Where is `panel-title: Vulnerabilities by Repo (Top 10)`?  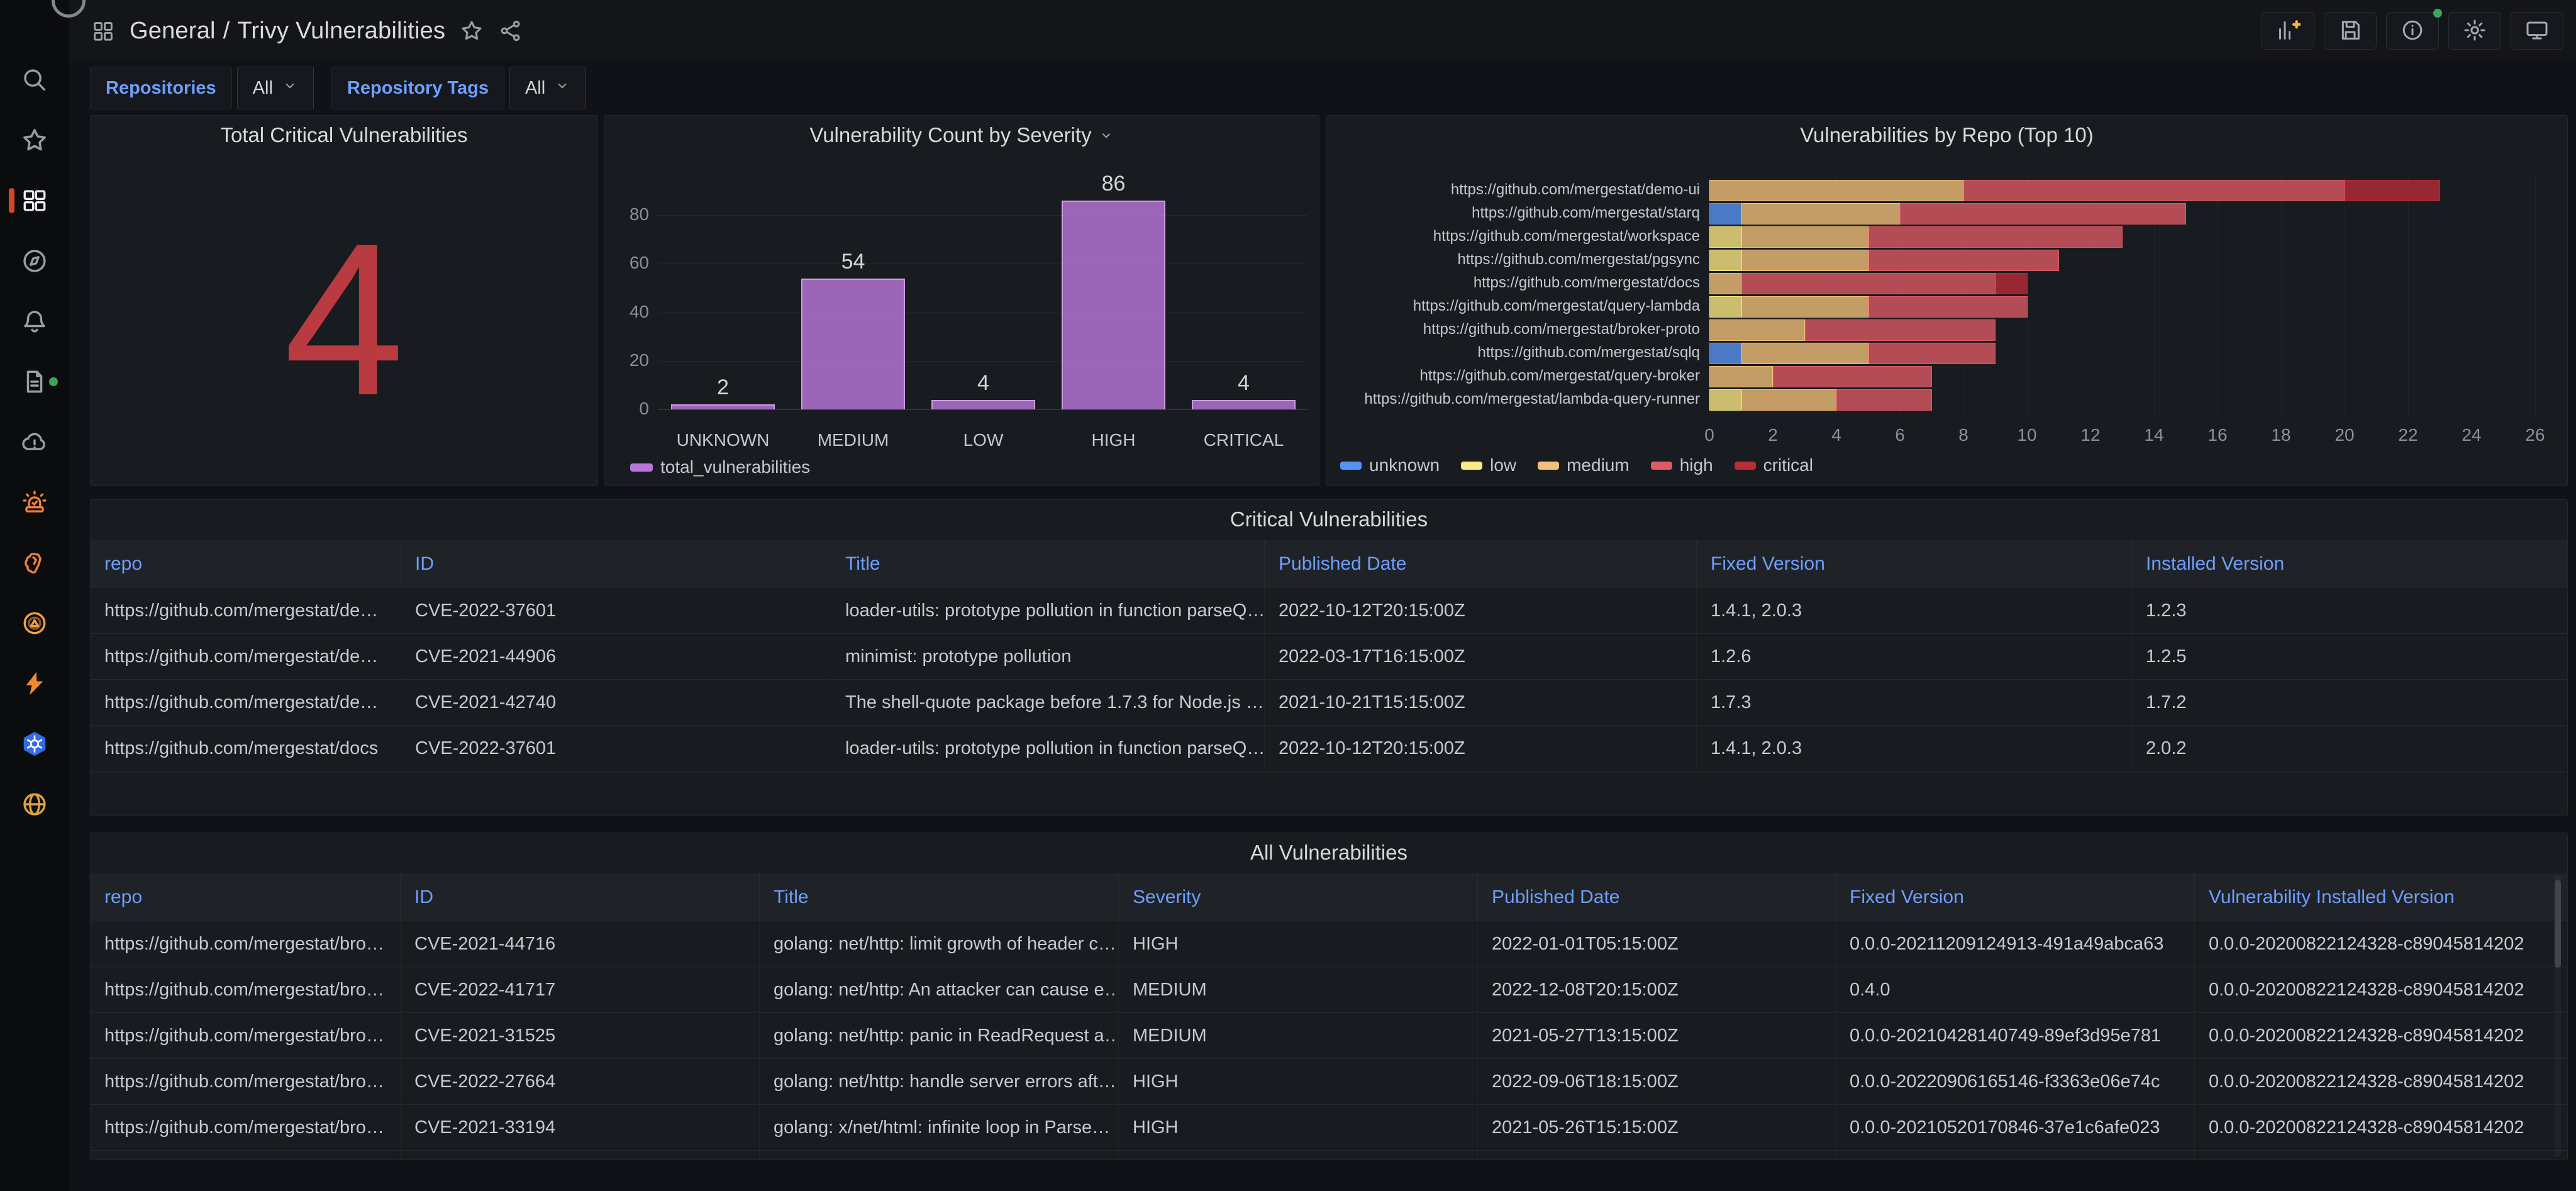 panel-title: Vulnerabilities by Repo (Top 10) is located at coordinates (1946, 135).